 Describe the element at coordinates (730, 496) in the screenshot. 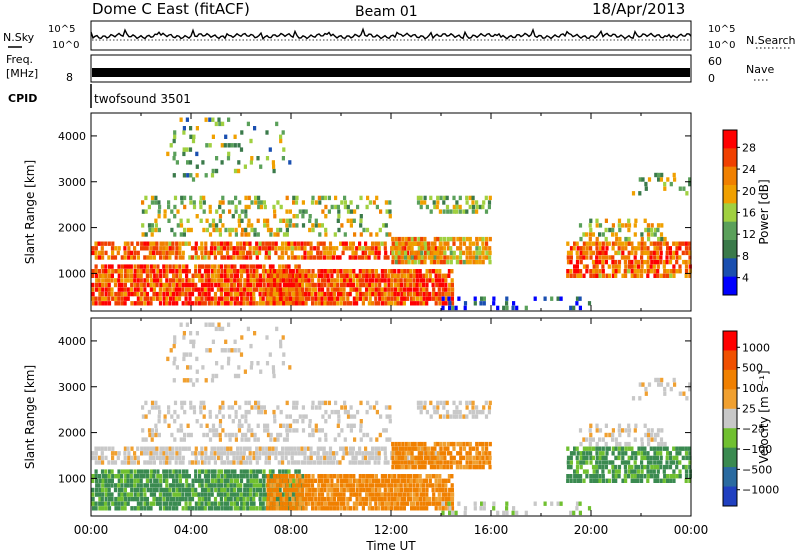

I see `colorbar-swatch` at that location.